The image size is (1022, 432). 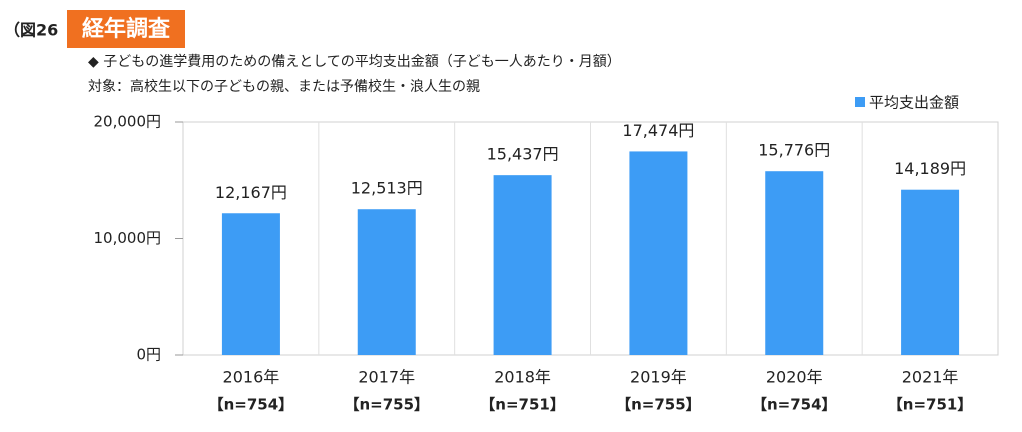 I want to click on legend-swatch, so click(x=860, y=102).